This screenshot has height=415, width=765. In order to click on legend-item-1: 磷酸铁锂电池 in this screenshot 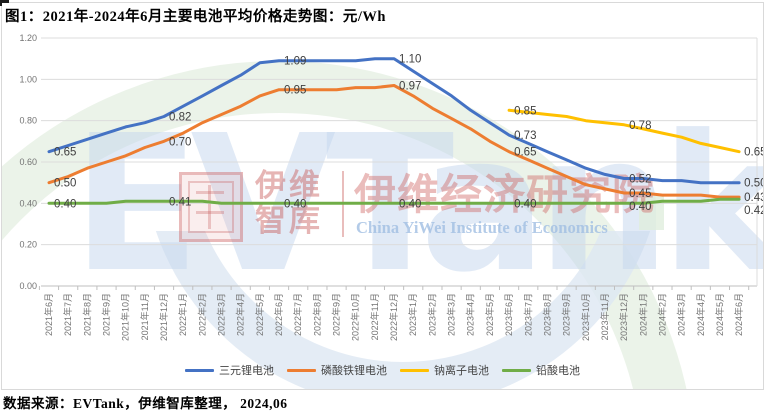, I will do `click(337, 370)`.